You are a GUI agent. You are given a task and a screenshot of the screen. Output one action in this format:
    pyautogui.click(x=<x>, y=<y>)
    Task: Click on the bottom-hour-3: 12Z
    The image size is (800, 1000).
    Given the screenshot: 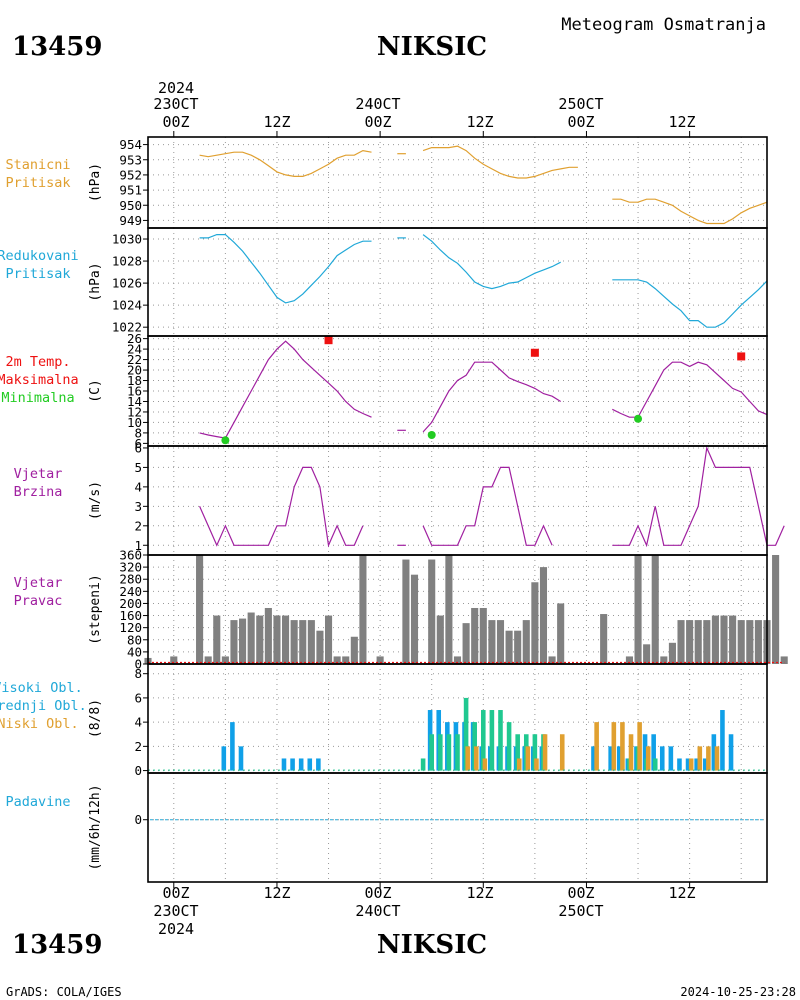 What is the action you would take?
    pyautogui.click(x=479, y=893)
    